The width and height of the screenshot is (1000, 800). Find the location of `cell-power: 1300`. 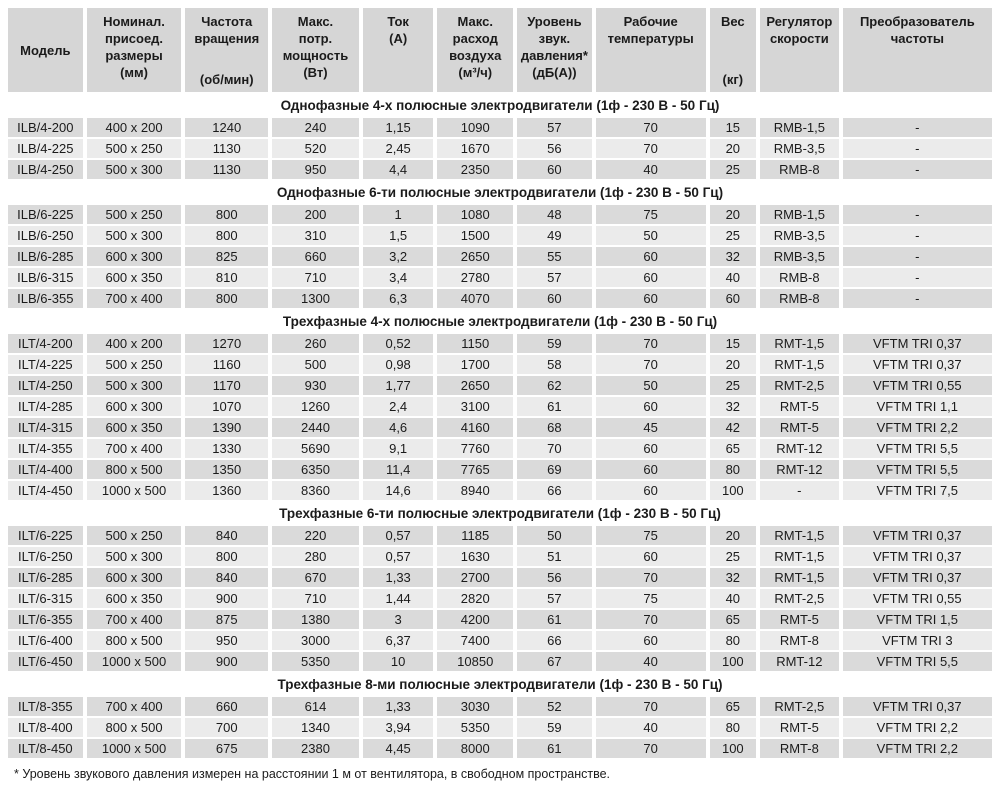

cell-power: 1300 is located at coordinates (315, 298).